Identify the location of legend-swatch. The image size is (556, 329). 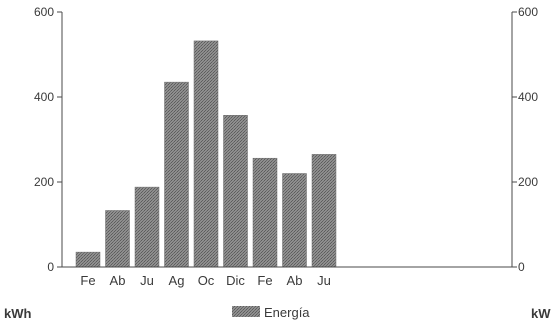
(246, 311).